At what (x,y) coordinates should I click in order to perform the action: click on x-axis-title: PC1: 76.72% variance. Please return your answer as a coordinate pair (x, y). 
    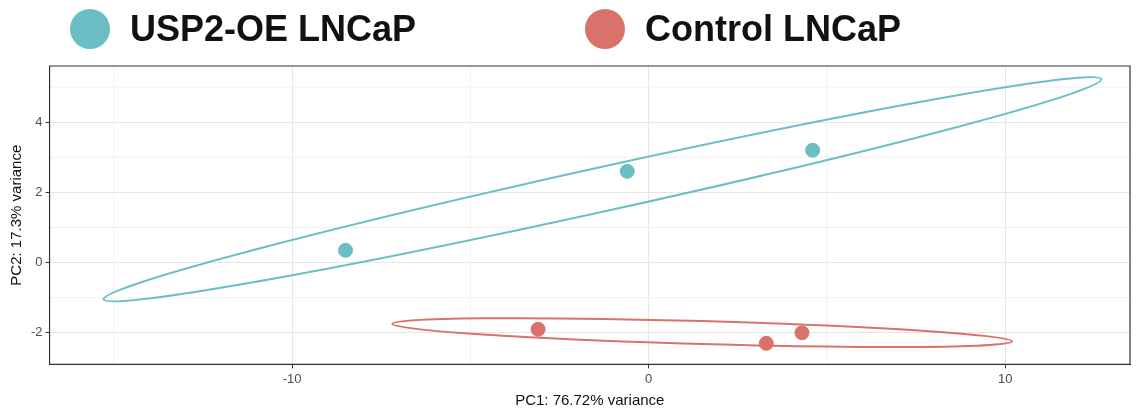
    Looking at the image, I should click on (590, 400).